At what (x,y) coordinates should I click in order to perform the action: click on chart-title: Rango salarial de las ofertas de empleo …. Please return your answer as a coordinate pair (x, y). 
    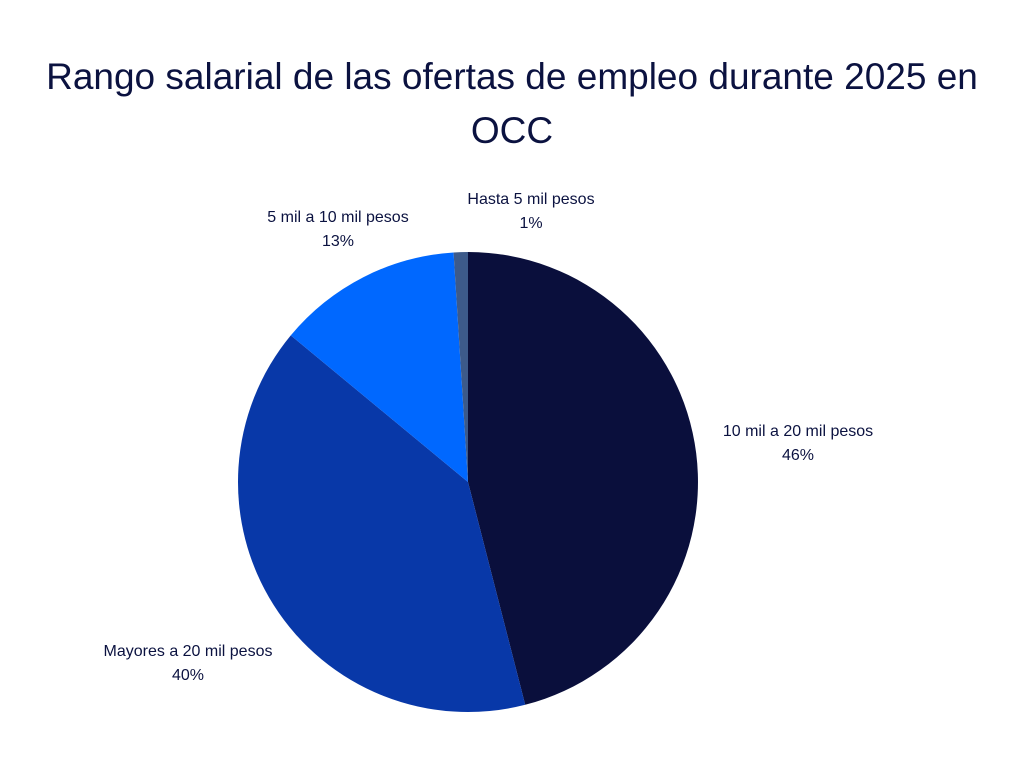
    Looking at the image, I should click on (512, 103).